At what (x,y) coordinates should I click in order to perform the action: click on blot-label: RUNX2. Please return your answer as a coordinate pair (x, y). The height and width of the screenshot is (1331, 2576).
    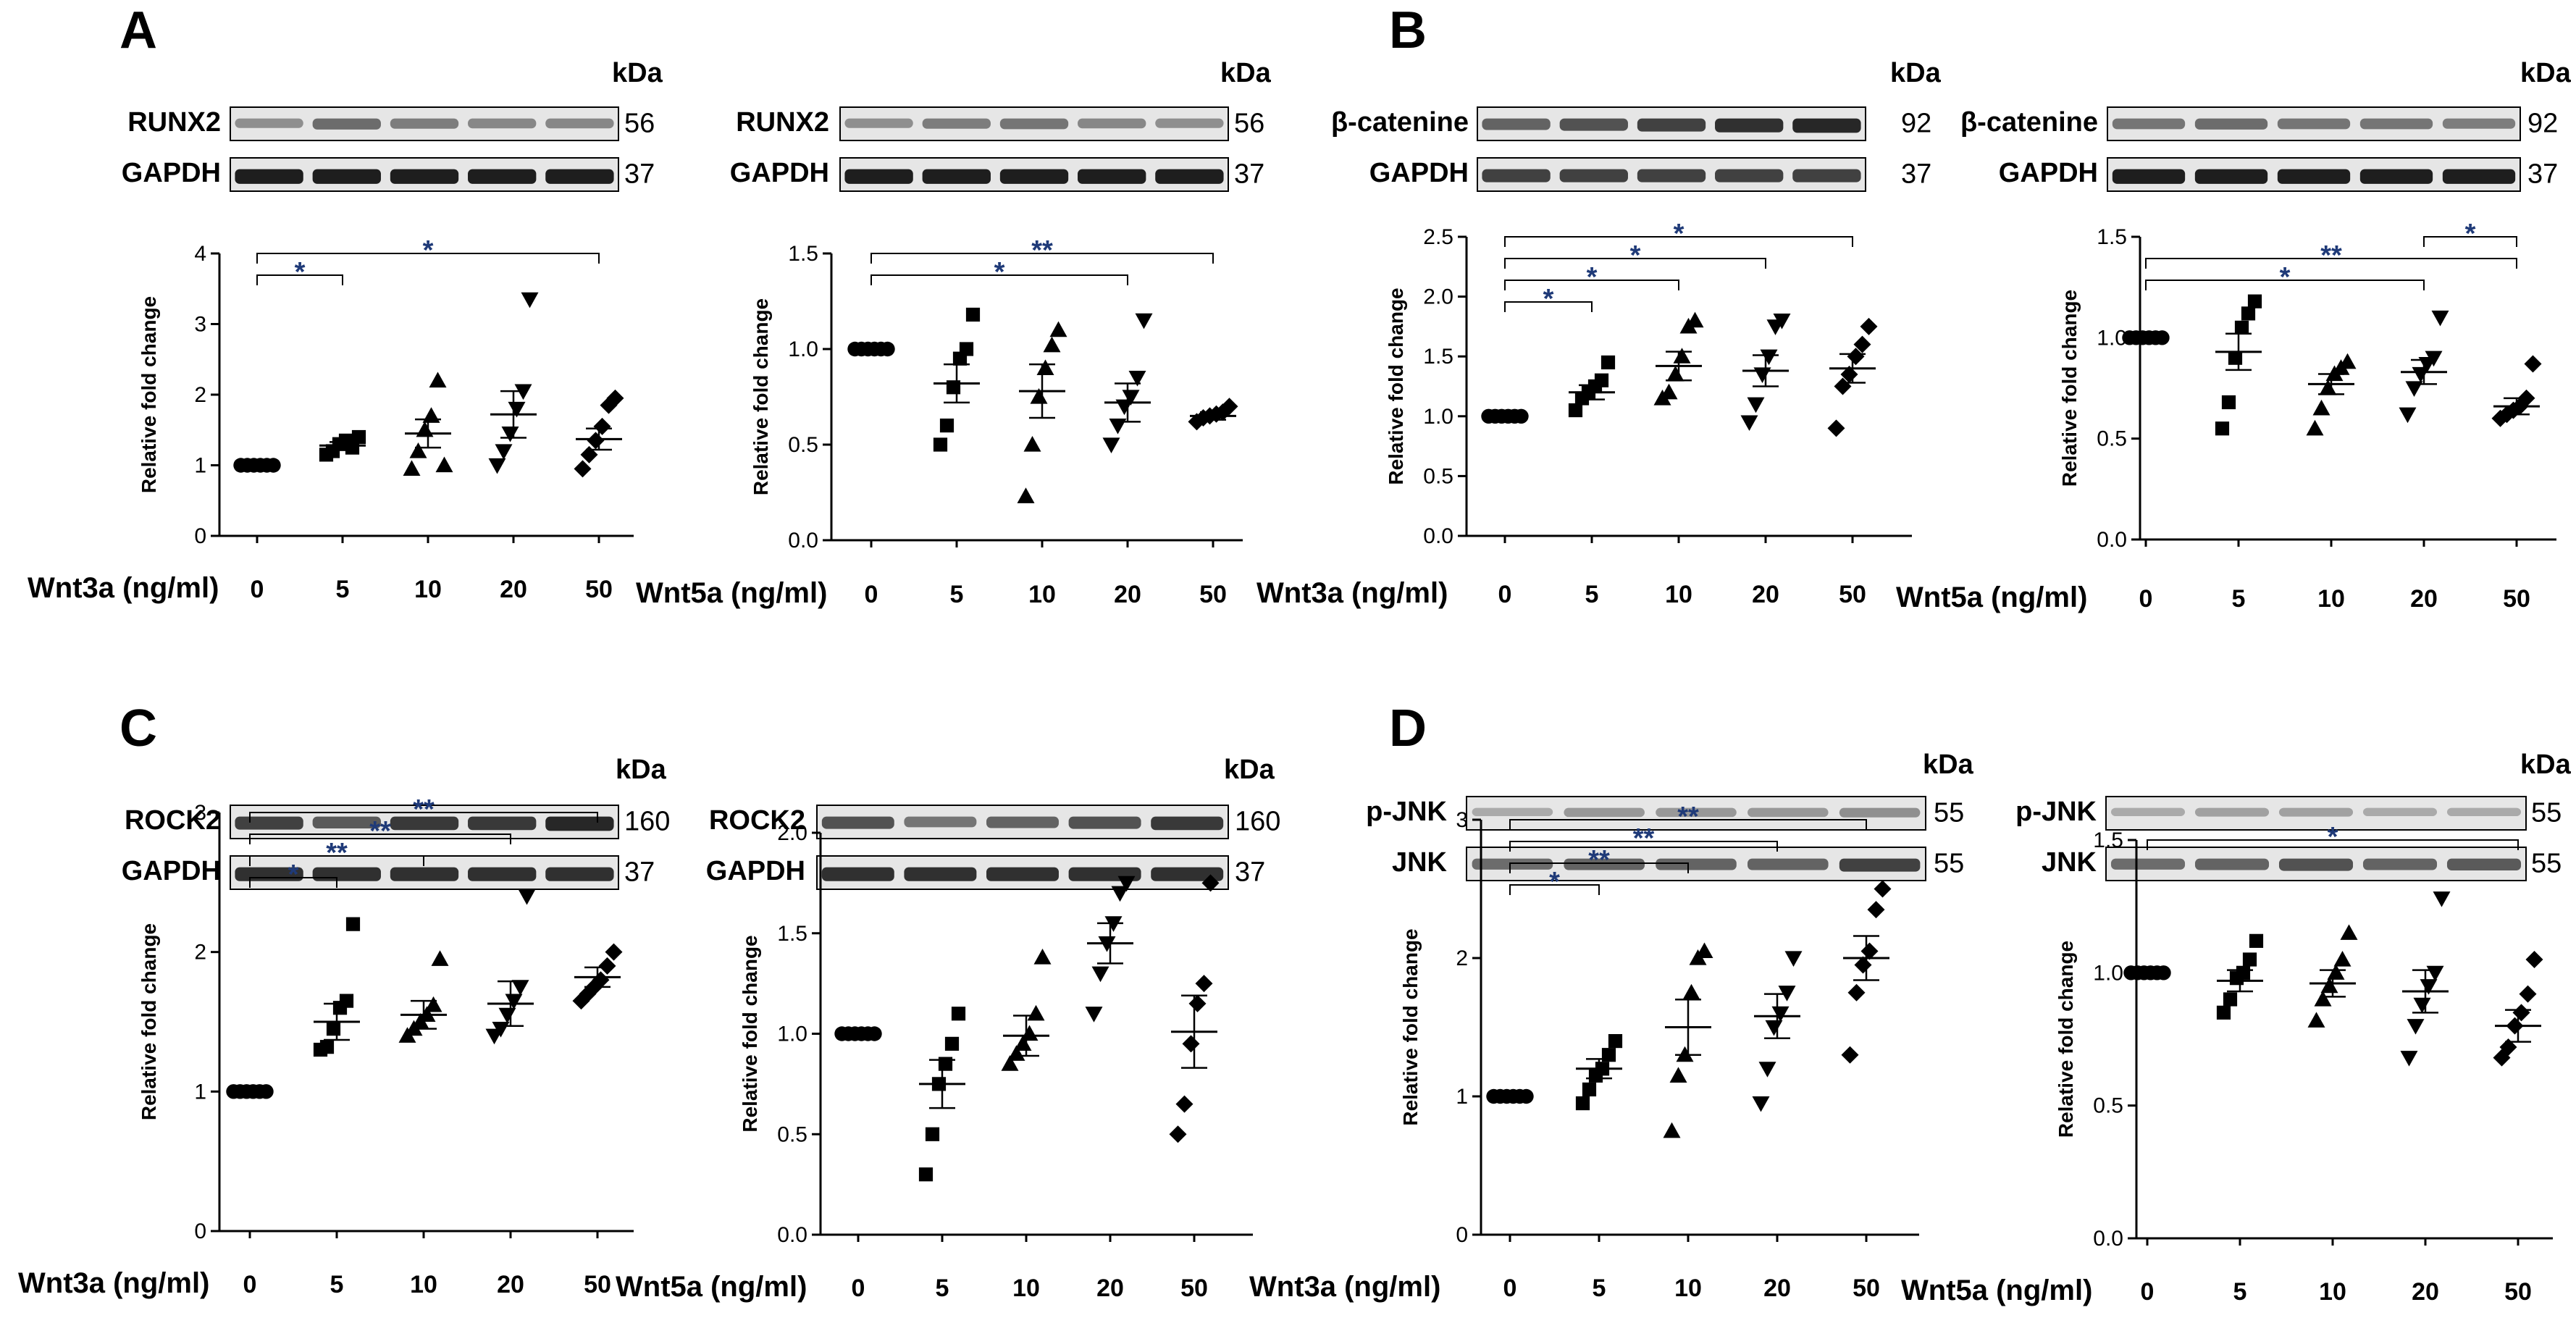
    Looking at the image, I should click on (782, 123).